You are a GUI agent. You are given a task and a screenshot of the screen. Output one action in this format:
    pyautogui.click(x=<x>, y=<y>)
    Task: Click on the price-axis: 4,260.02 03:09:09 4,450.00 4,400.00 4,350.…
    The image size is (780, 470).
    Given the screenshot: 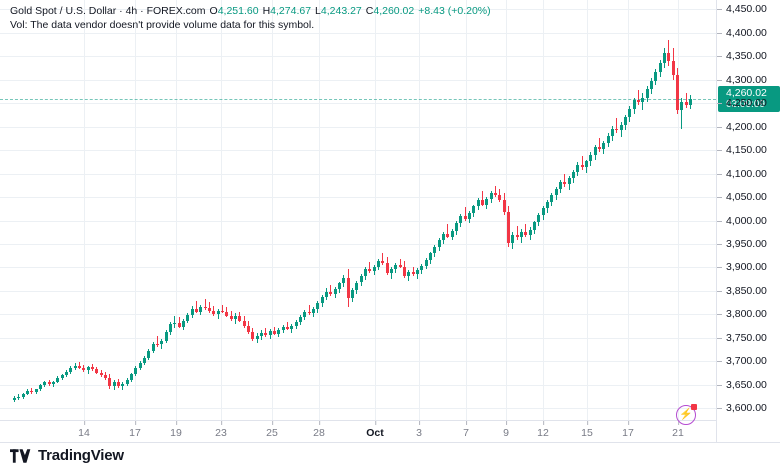 What is the action you would take?
    pyautogui.click(x=748, y=221)
    